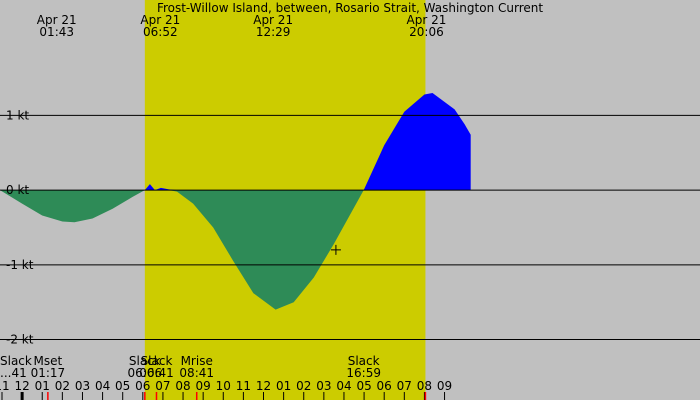 The image size is (700, 400). Describe the element at coordinates (363, 373) in the screenshot. I see `event-time: 16:59` at that location.